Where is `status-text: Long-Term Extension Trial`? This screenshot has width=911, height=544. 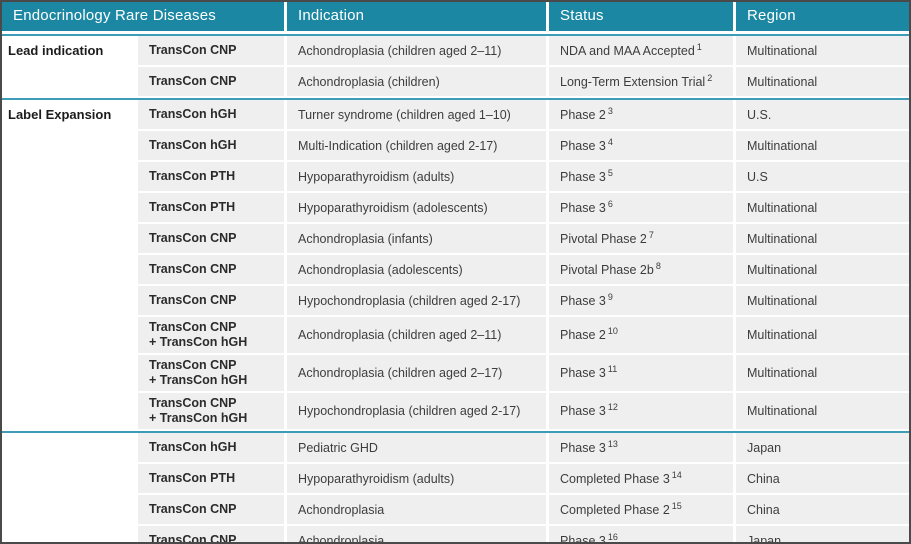
status-text: Long-Term Extension Trial is located at coordinates (633, 81).